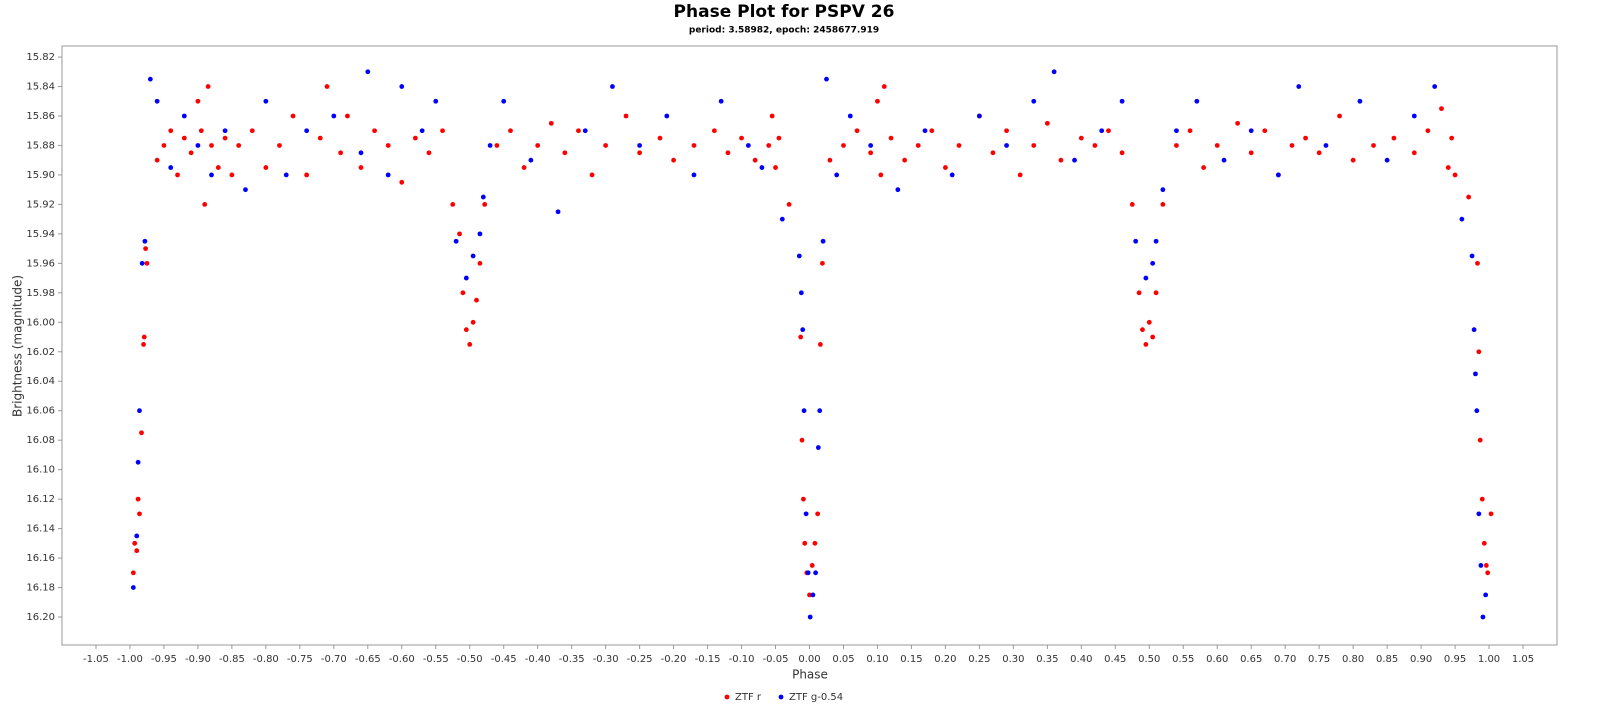  Describe the element at coordinates (1285, 659) in the screenshot. I see `x-tick-label: 0.70` at that location.